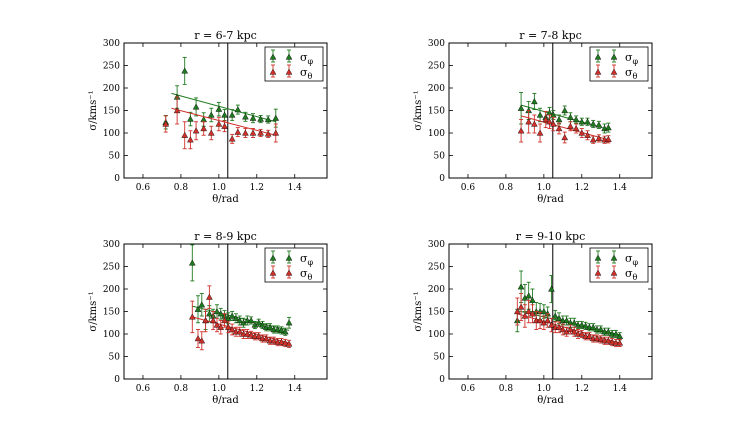  What do you see at coordinates (115, 157) in the screenshot?
I see `y-tick-label: 50` at bounding box center [115, 157].